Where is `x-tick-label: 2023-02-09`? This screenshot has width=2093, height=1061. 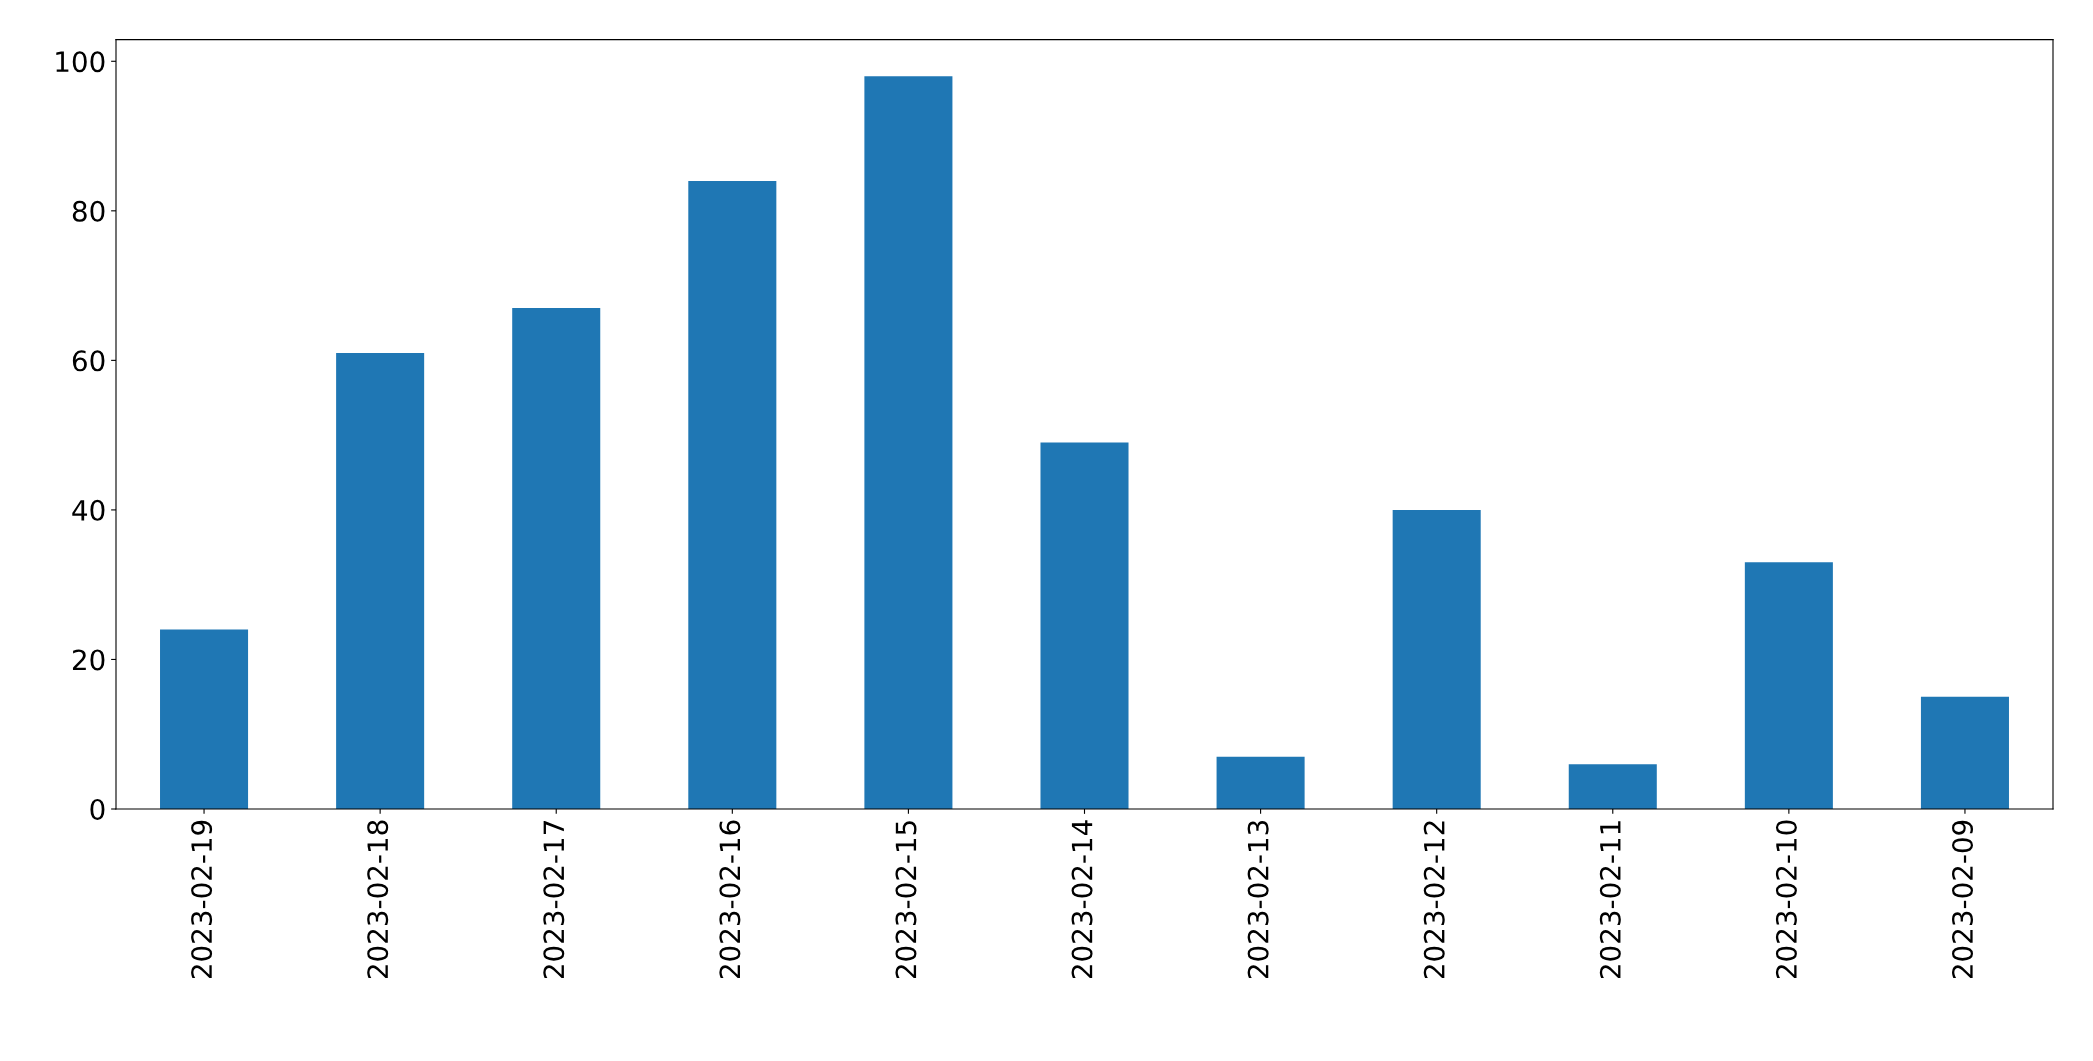
x-tick-label: 2023-02-09 is located at coordinates (1963, 899).